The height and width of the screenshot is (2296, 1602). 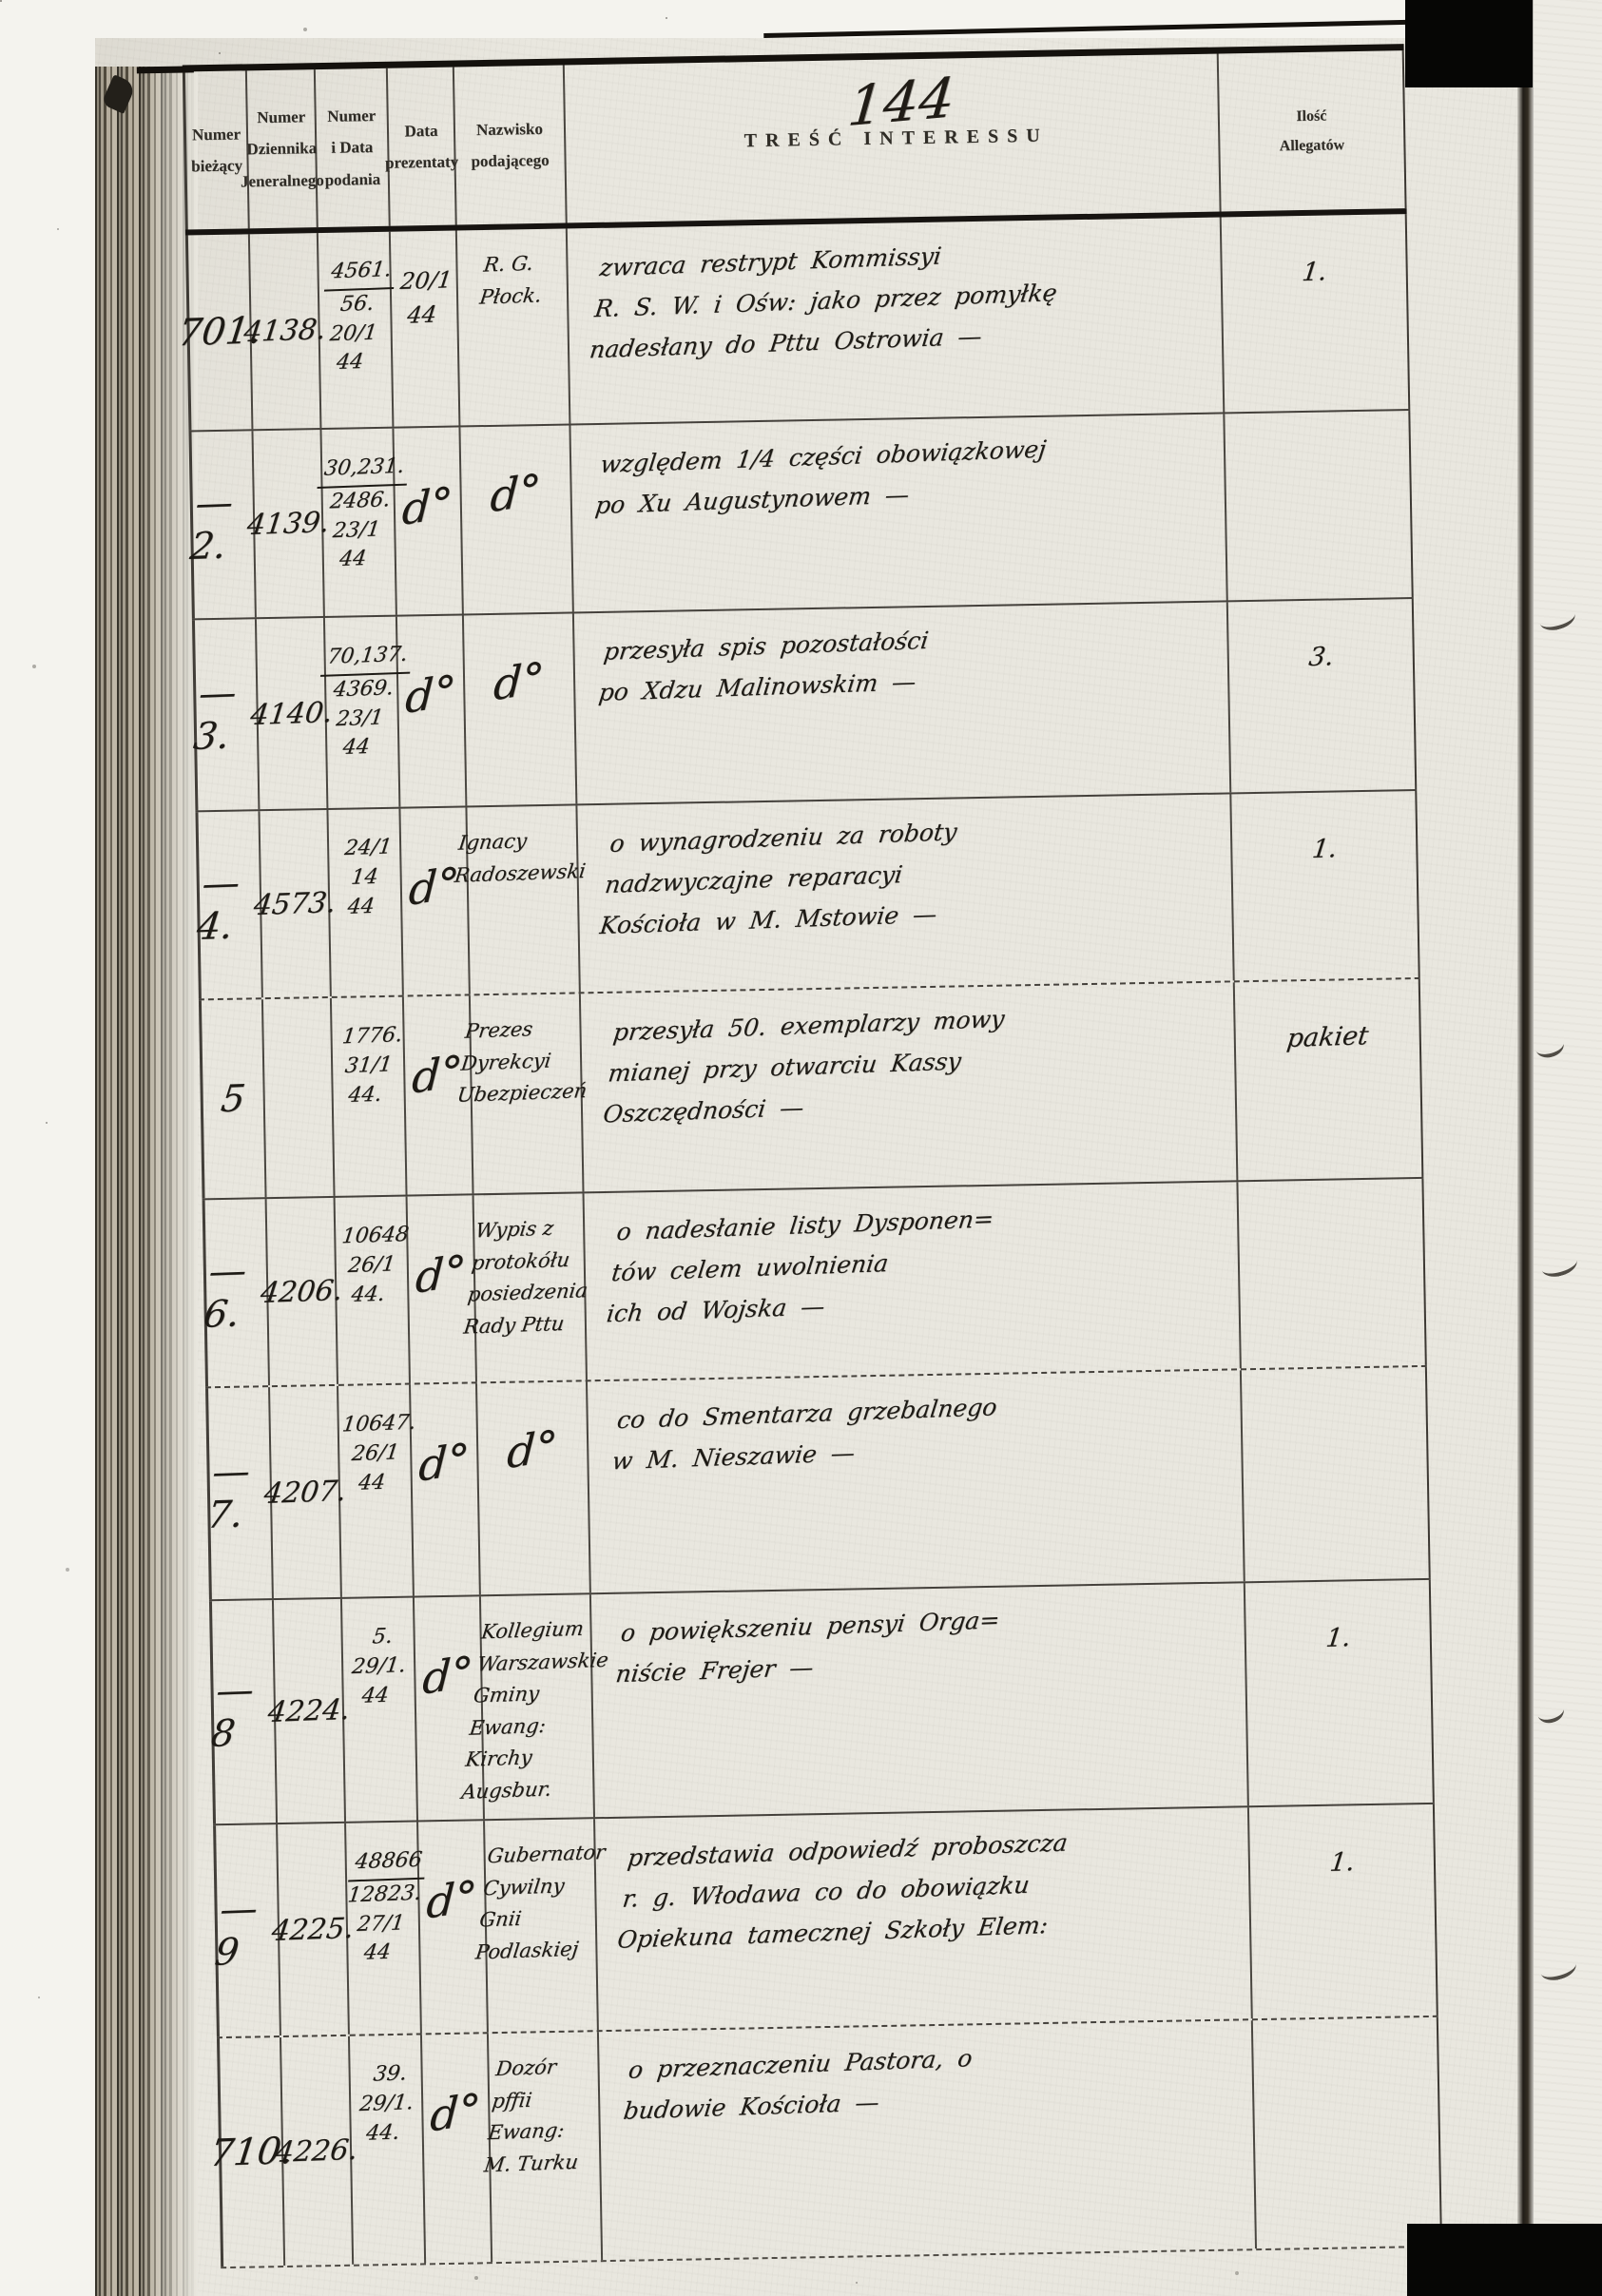 I want to click on cell-numer-podania: 10648 26/1 44., so click(x=373, y=1290).